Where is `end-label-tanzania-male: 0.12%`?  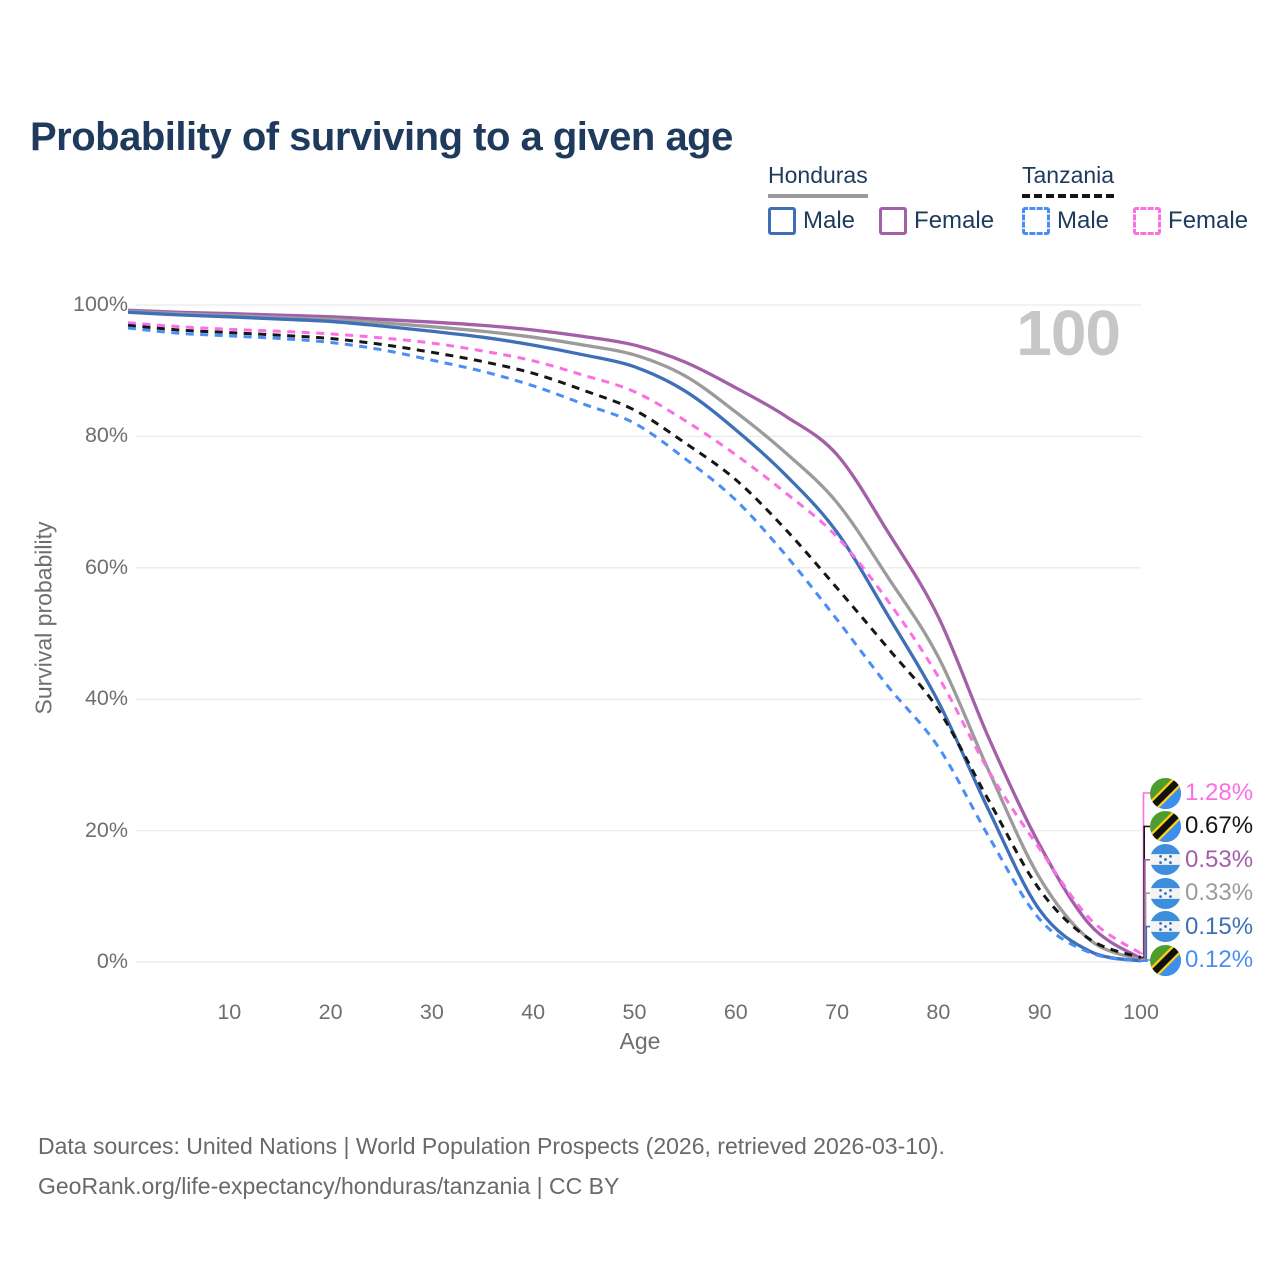 end-label-tanzania-male: 0.12% is located at coordinates (1201, 960).